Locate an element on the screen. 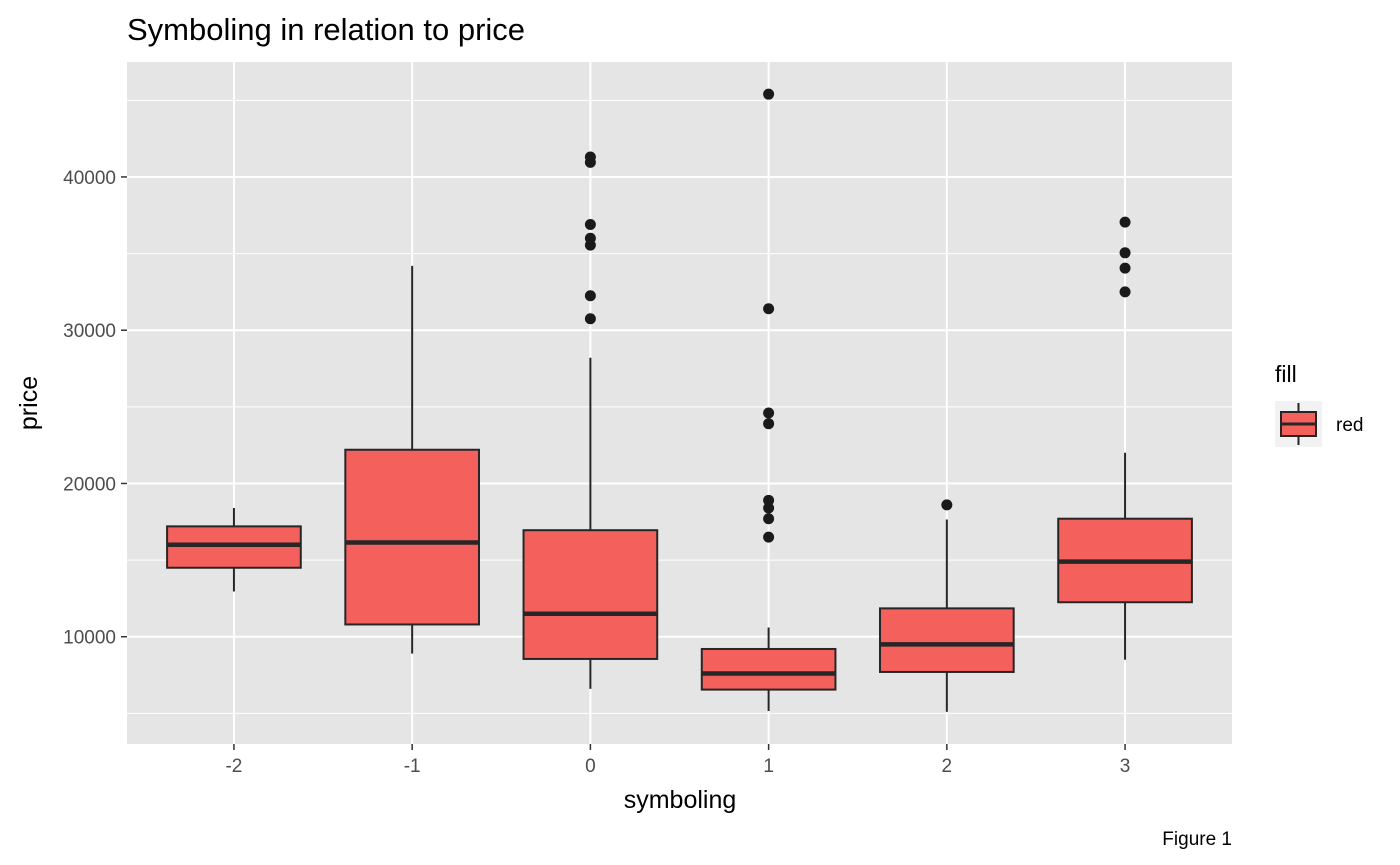 Image resolution: width=1400 pixels, height=865 pixels. x-tick-label: 2 is located at coordinates (947, 766).